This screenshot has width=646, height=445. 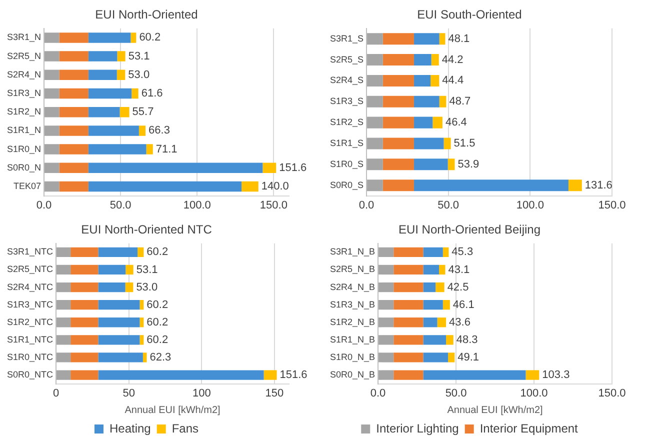 What do you see at coordinates (453, 80) in the screenshot?
I see `total-label: 44.4` at bounding box center [453, 80].